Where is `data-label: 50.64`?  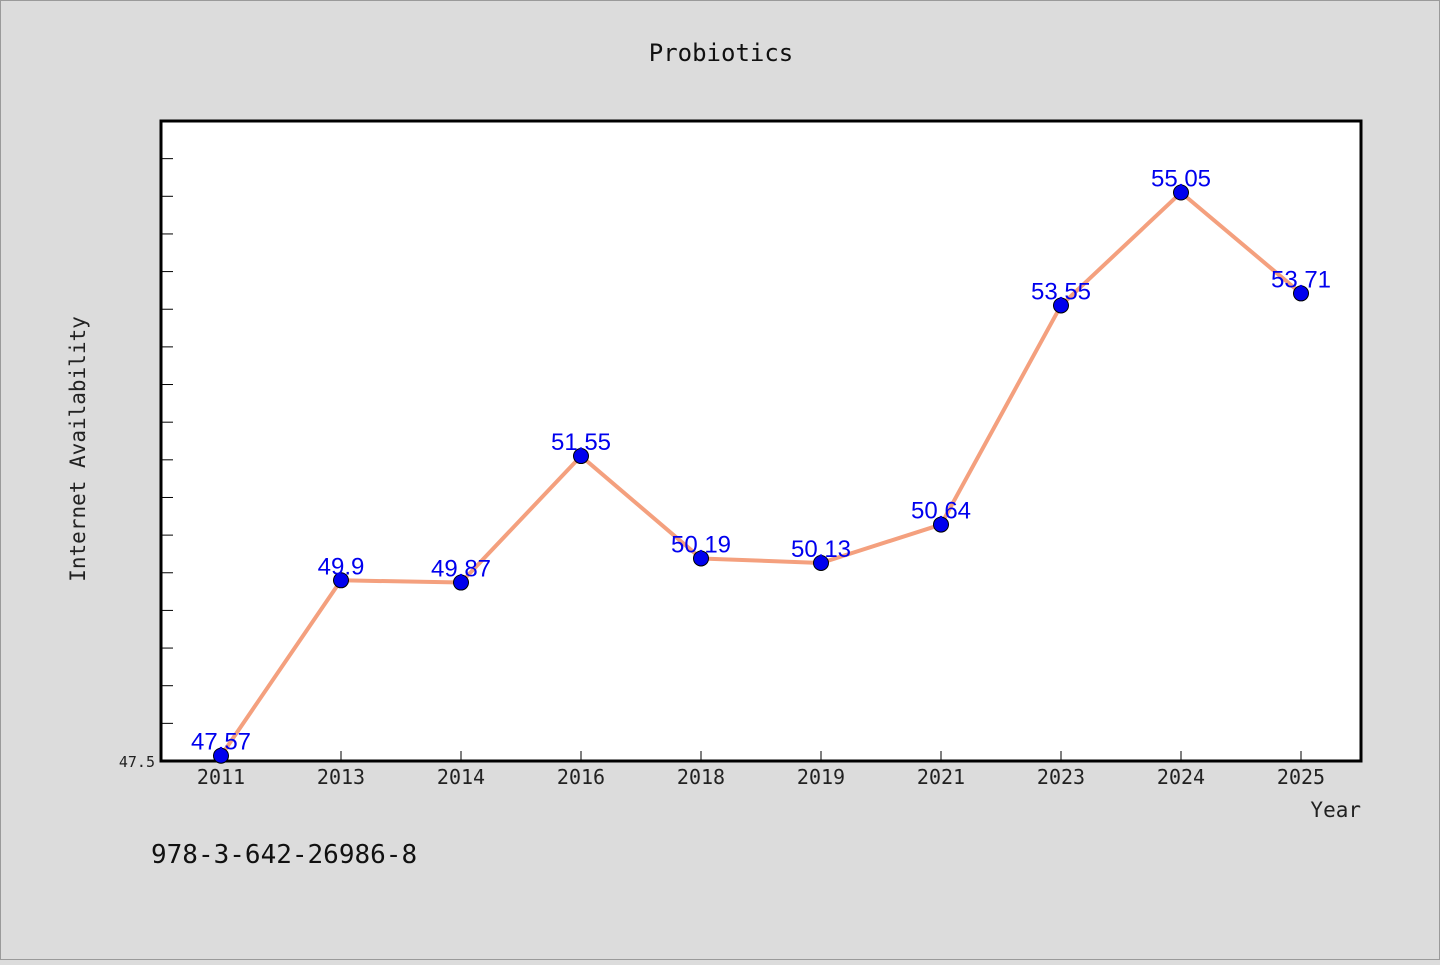 data-label: 50.64 is located at coordinates (941, 511).